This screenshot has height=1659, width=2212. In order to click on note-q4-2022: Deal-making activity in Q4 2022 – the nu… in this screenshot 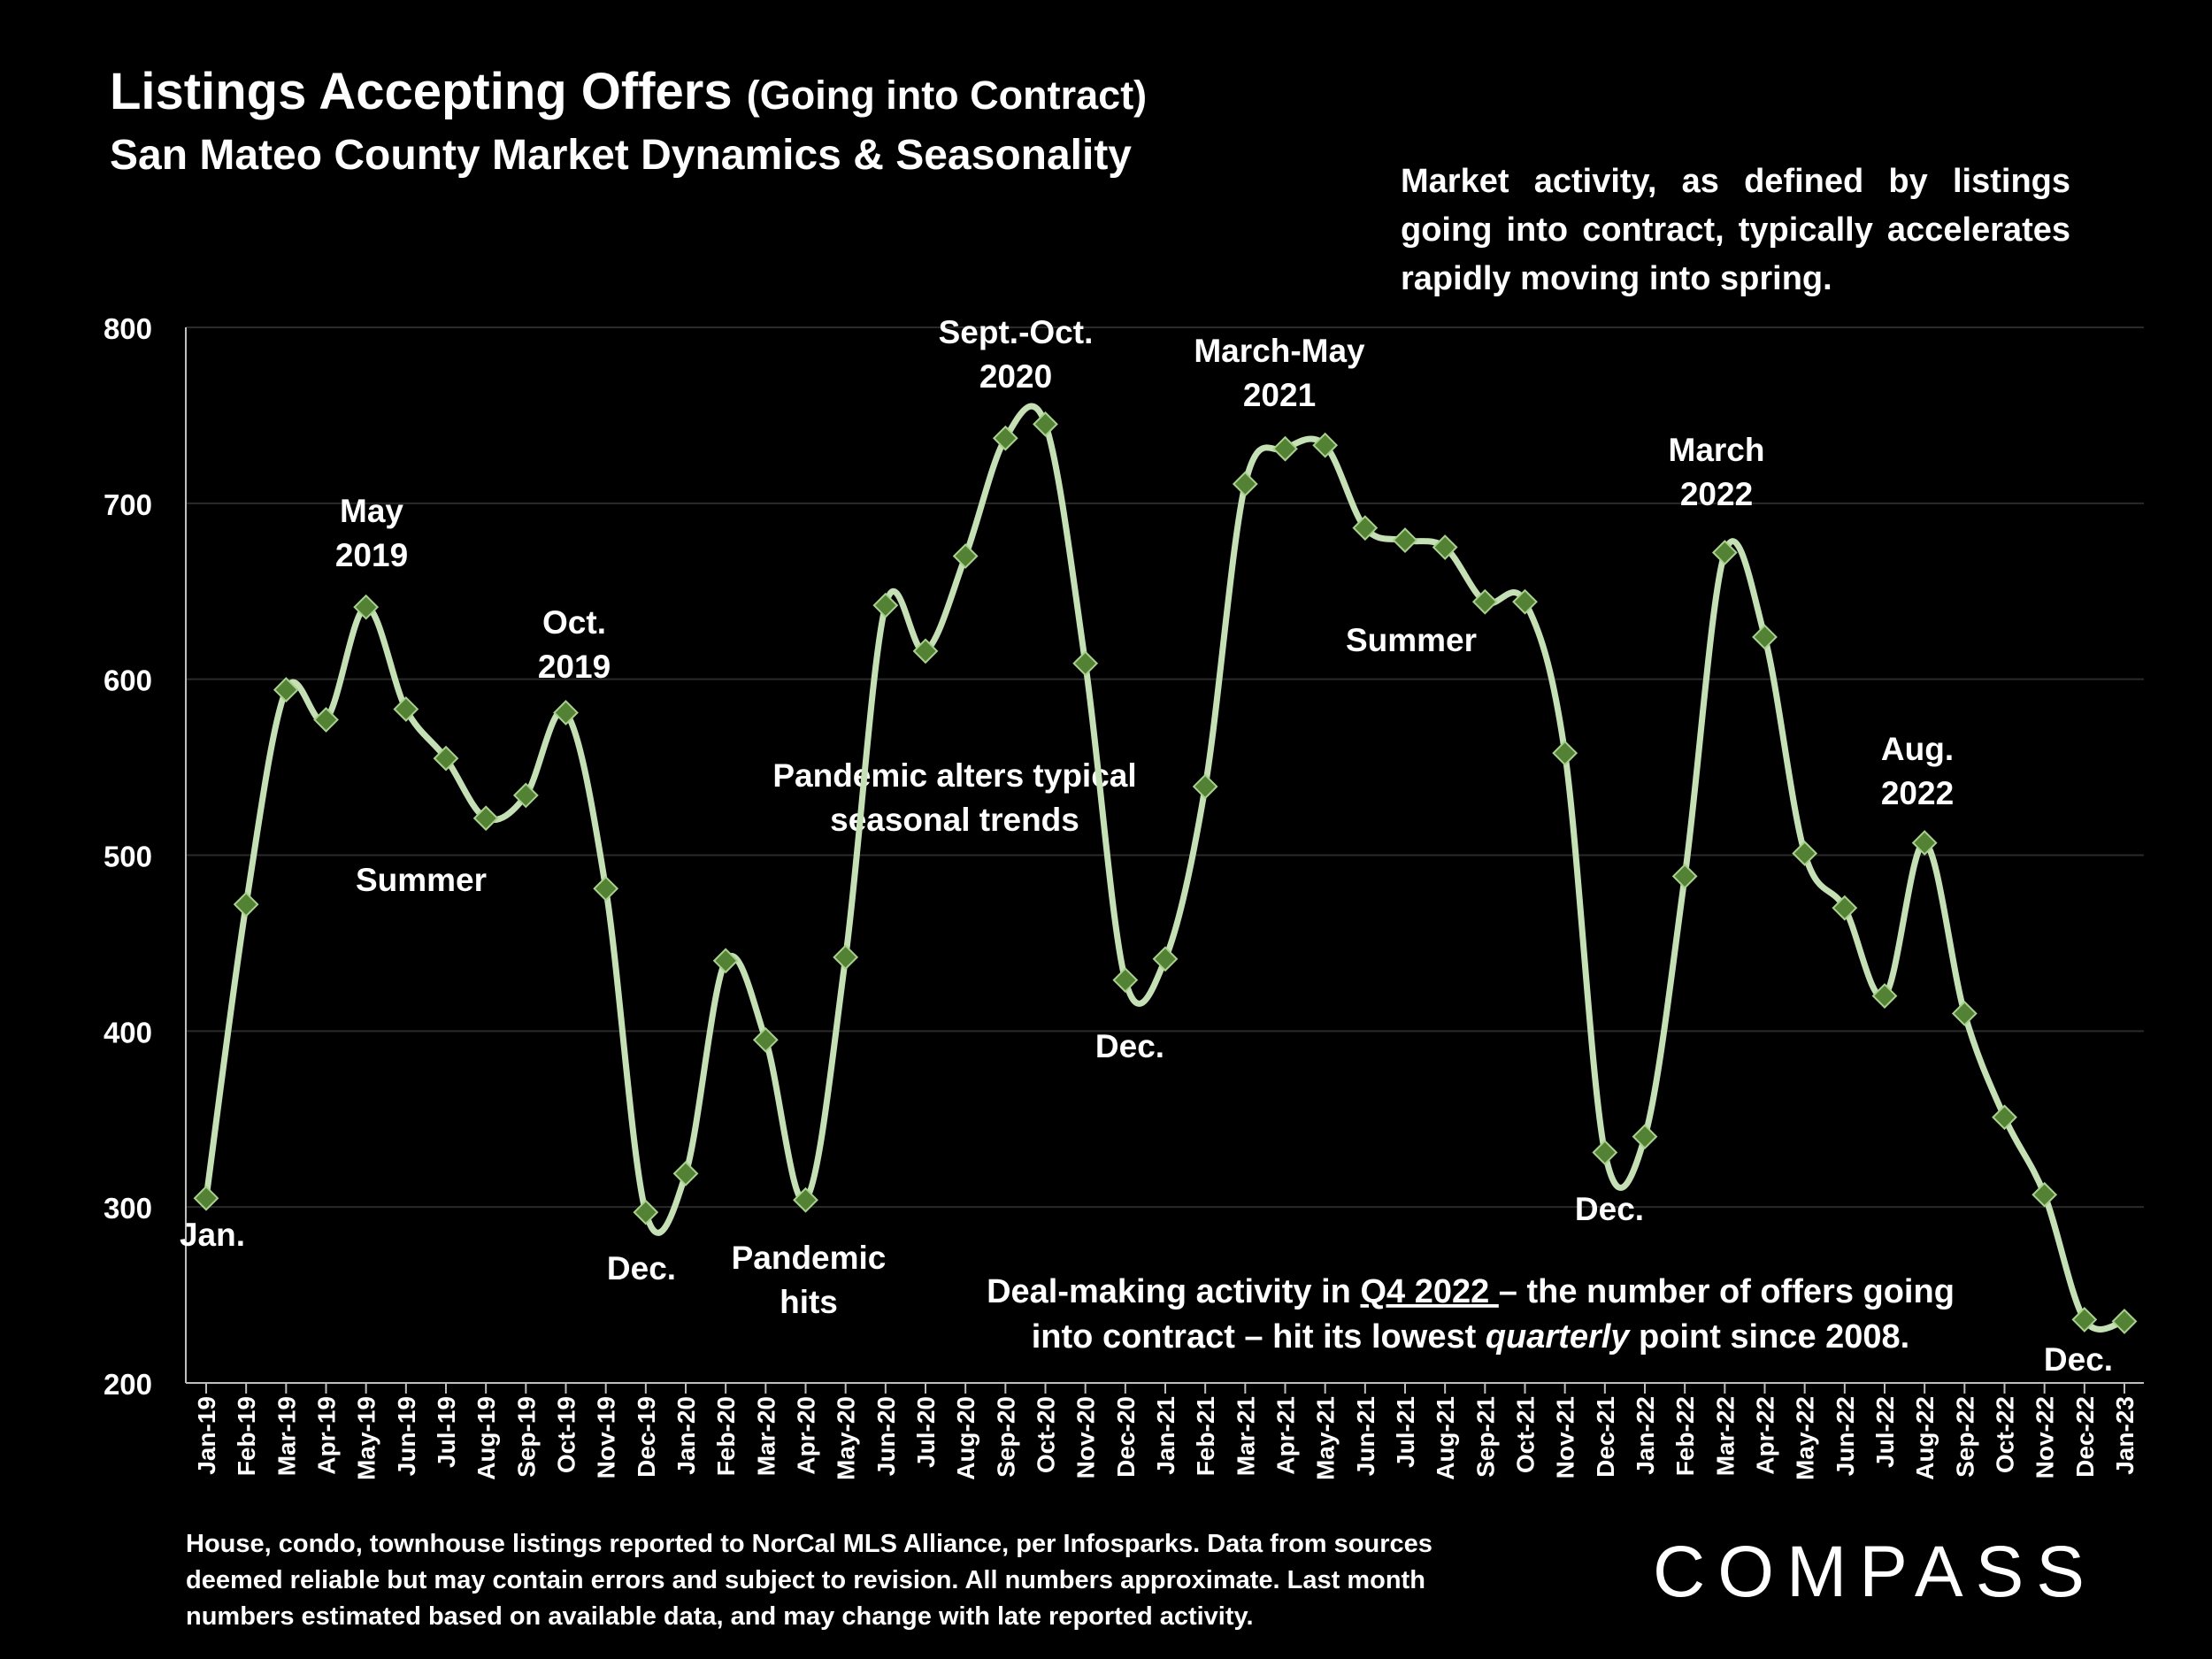, I will do `click(1471, 1315)`.